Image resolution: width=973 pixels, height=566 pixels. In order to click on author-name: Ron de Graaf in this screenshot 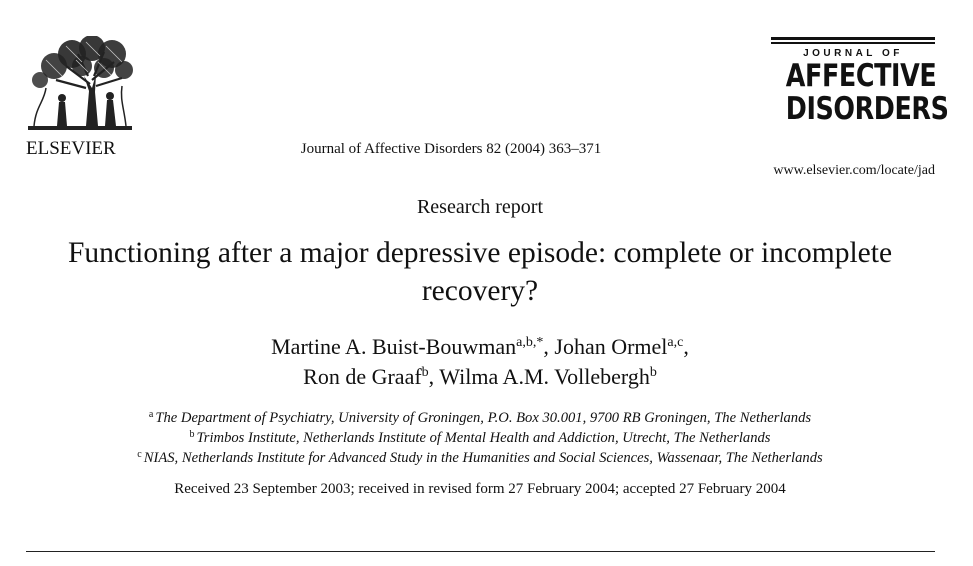, I will do `click(362, 376)`.